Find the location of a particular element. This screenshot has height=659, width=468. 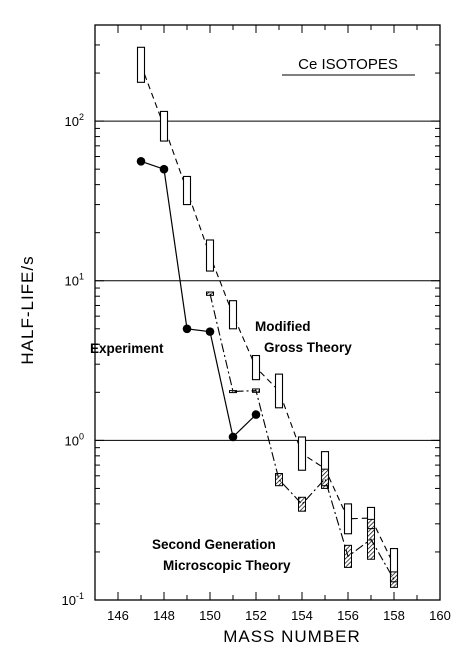

y-tick-label: 10² is located at coordinates (74, 120).